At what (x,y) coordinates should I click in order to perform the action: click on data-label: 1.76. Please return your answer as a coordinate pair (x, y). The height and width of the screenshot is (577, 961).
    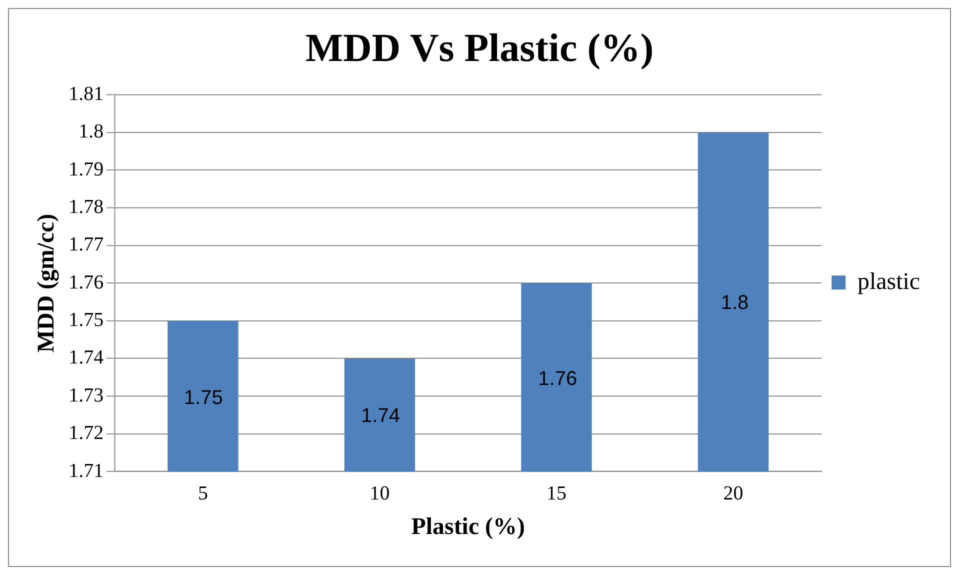
    Looking at the image, I should click on (558, 379).